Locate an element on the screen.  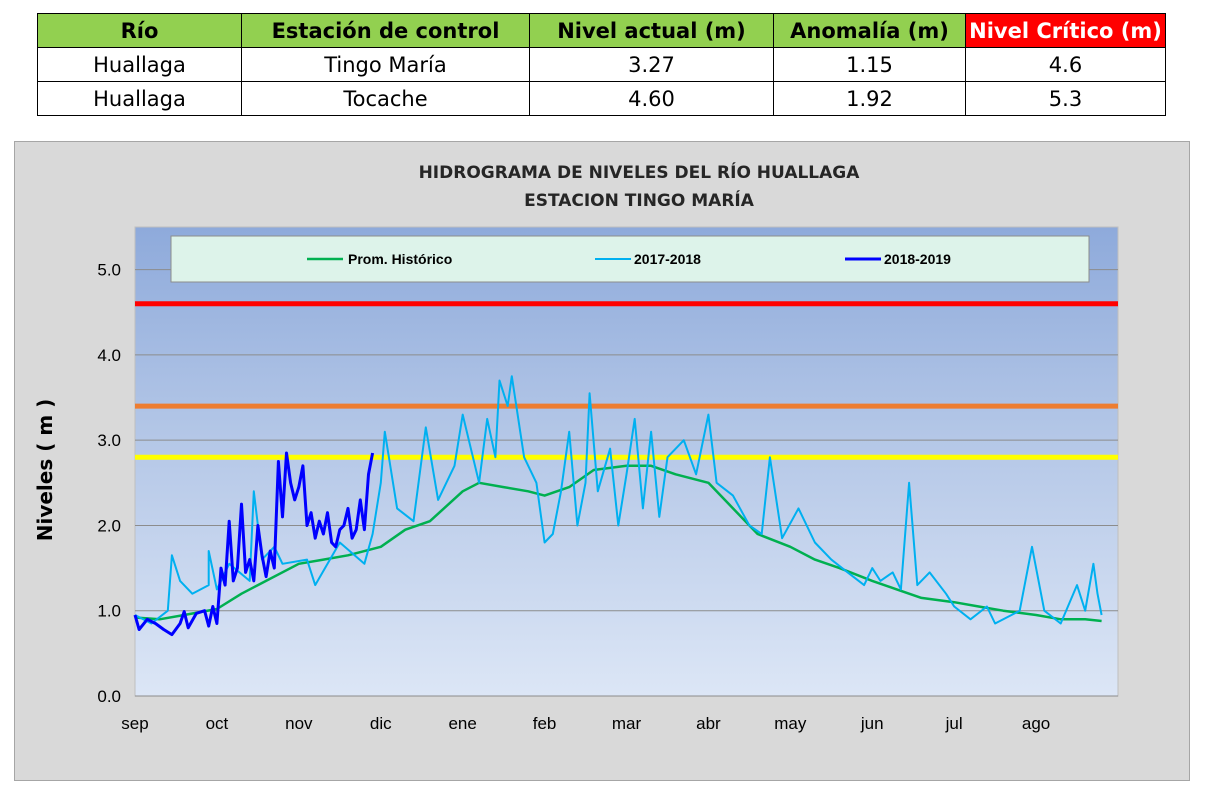
legend-label-2018-2019: 2018-2019 is located at coordinates (917, 259).